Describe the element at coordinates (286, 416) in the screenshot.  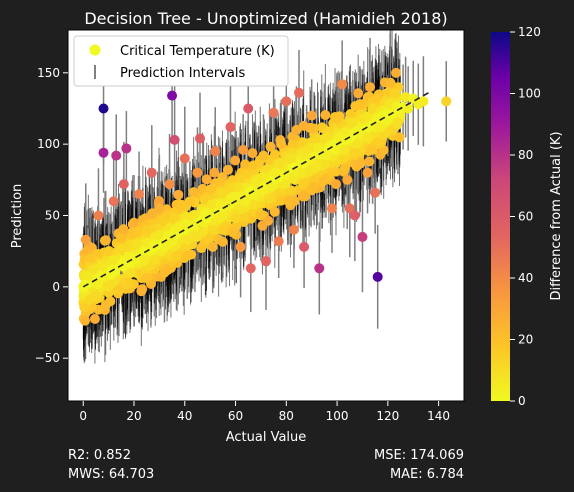
I see `x-tick-label: 80` at that location.